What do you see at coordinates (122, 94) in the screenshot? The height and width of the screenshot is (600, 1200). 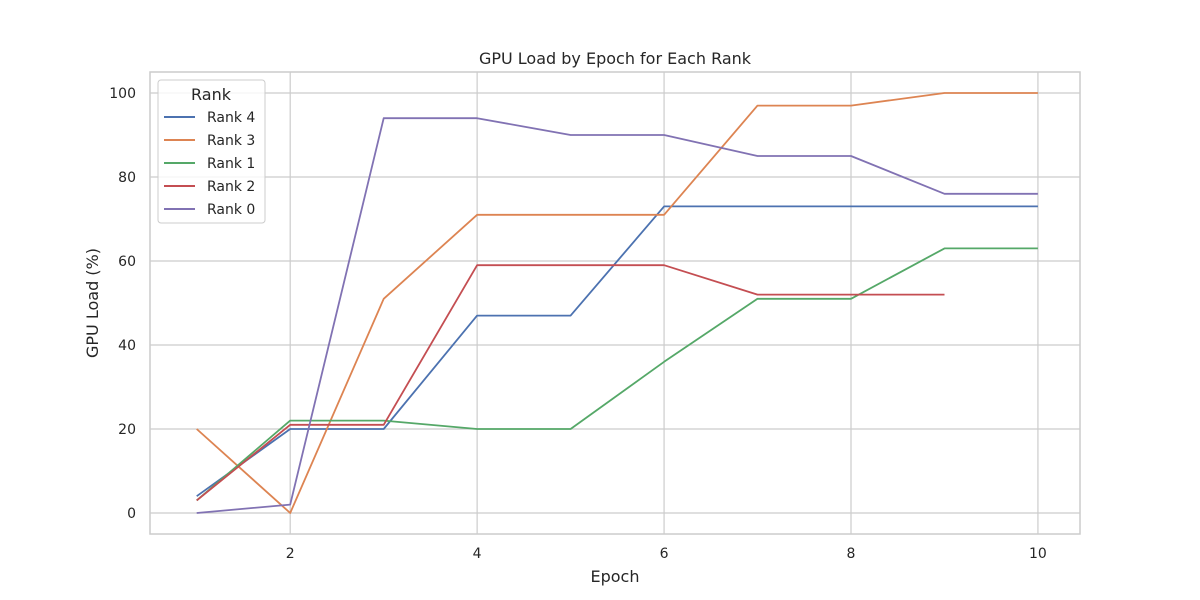 I see `y-tick-label: 100` at bounding box center [122, 94].